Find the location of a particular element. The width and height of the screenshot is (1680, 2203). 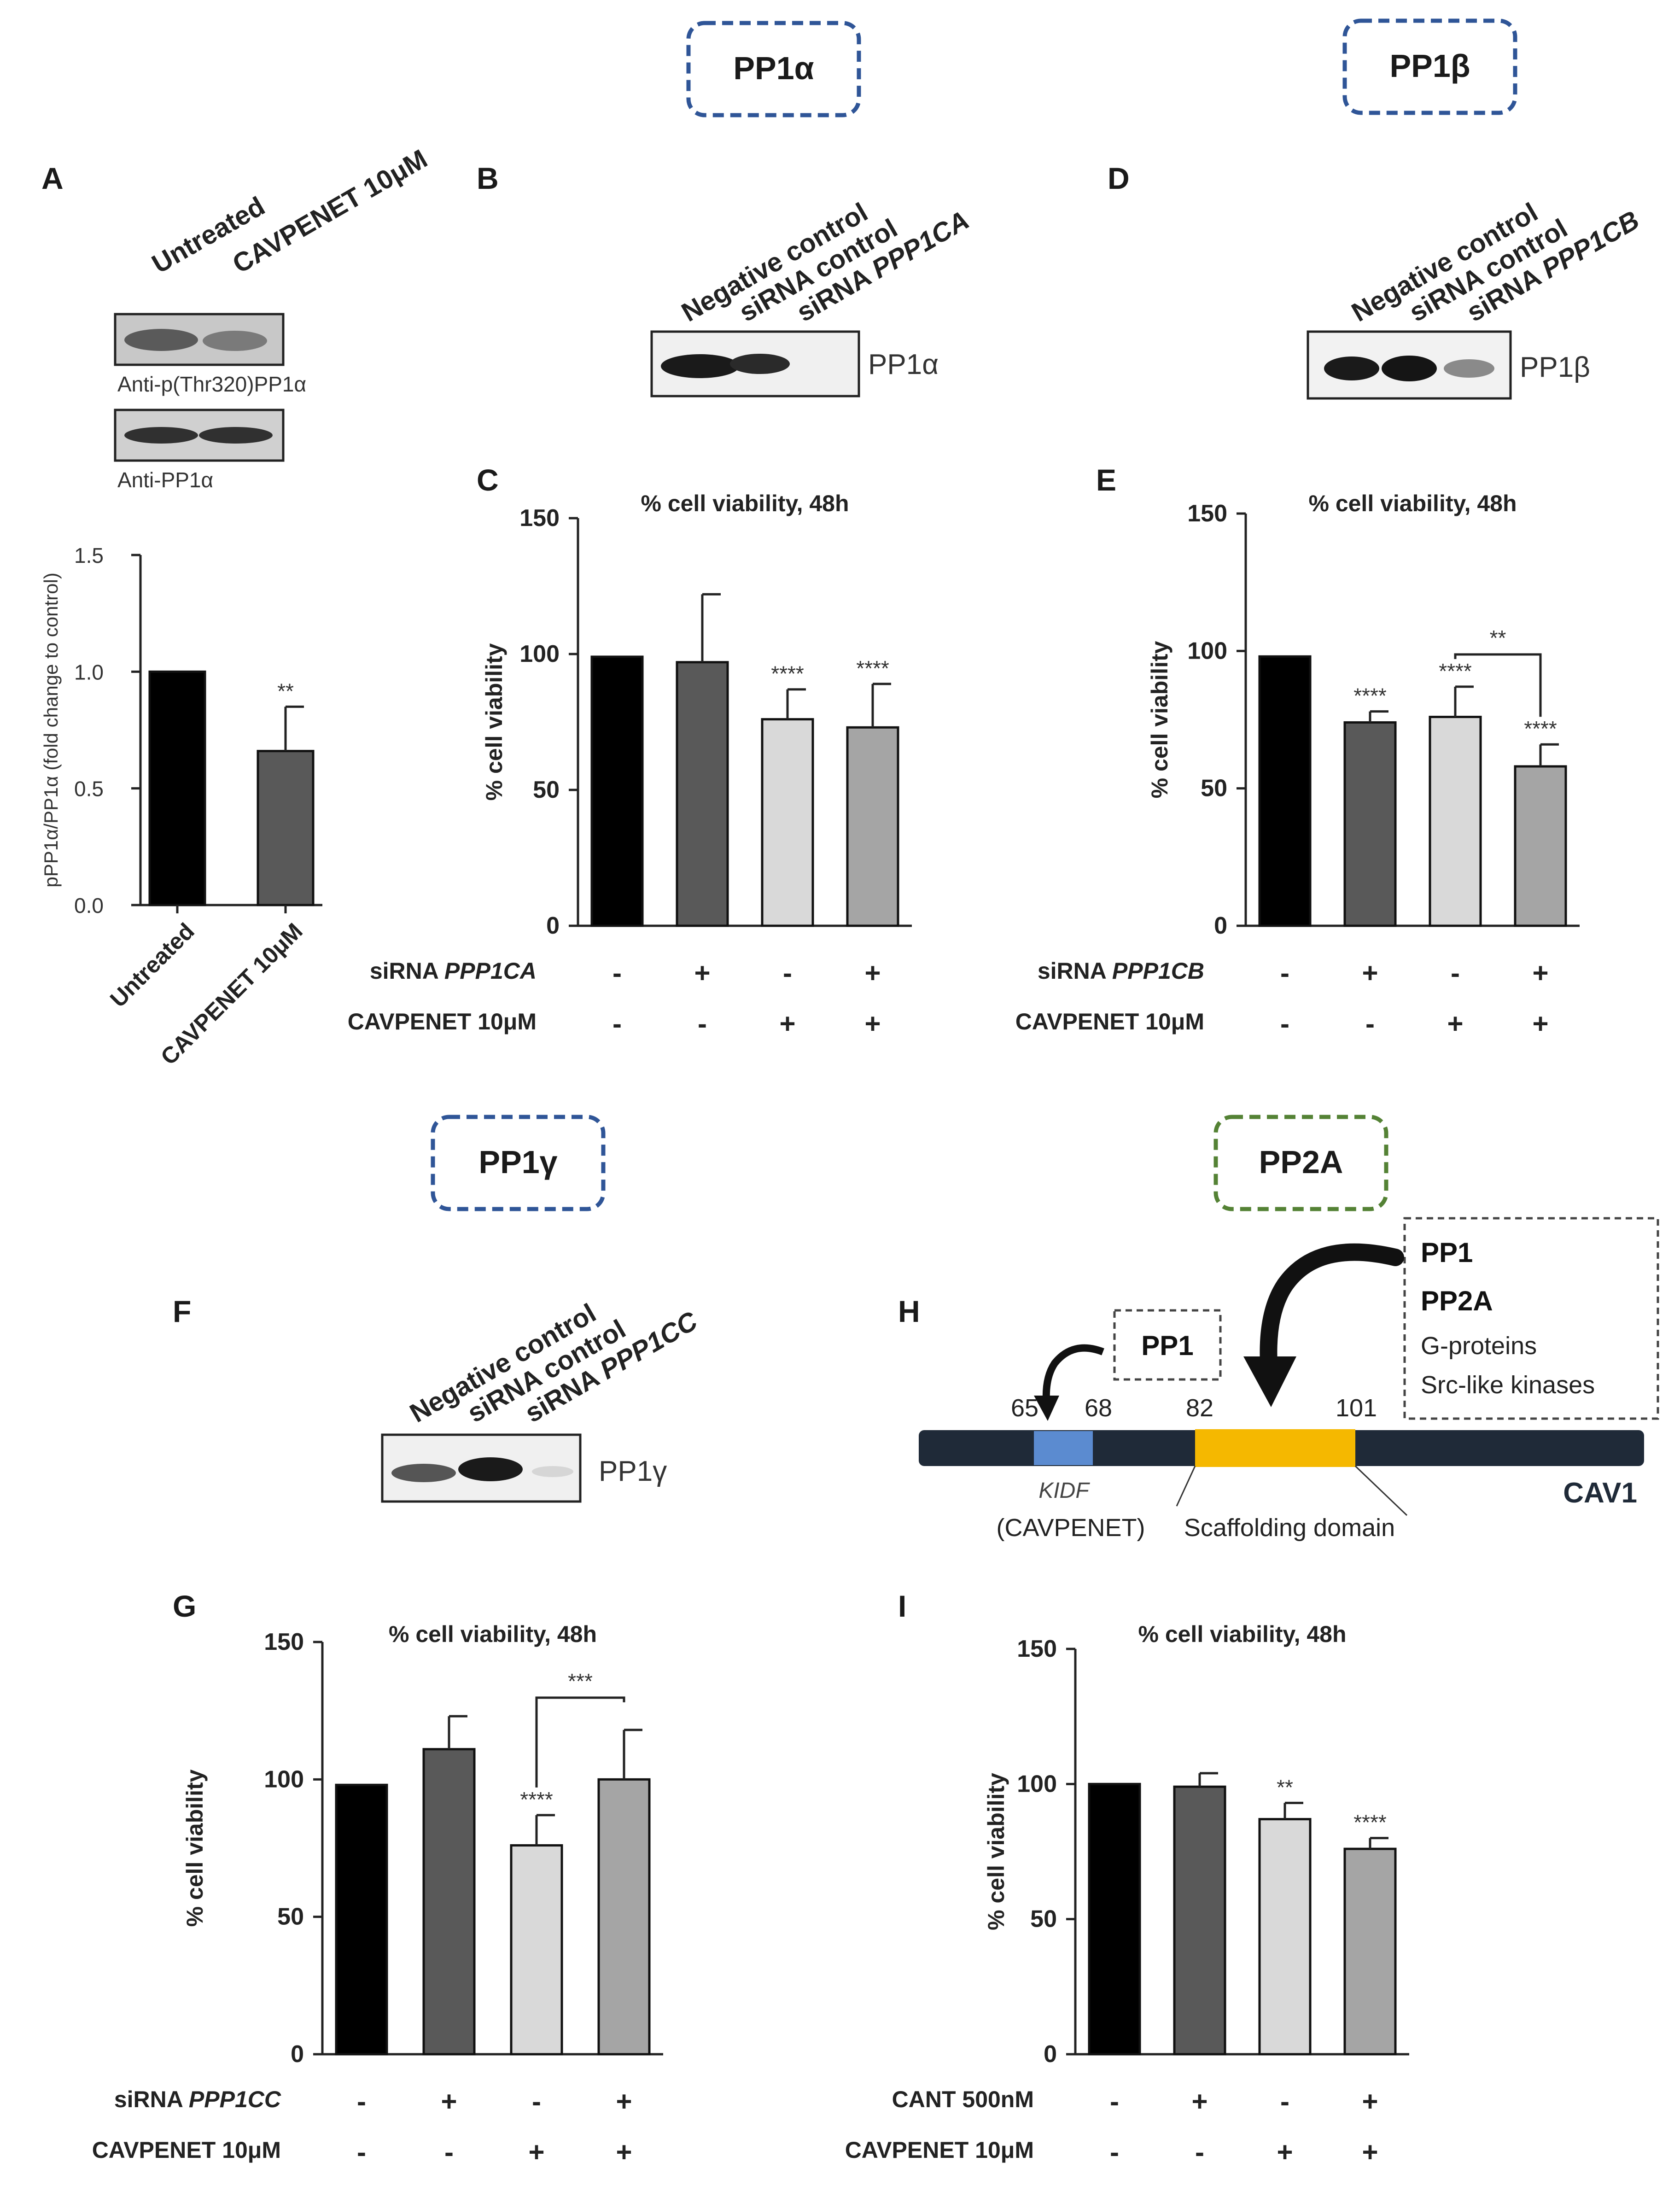

chart-e-condition-1: CAVPENET 10μM is located at coordinates (1109, 1021).